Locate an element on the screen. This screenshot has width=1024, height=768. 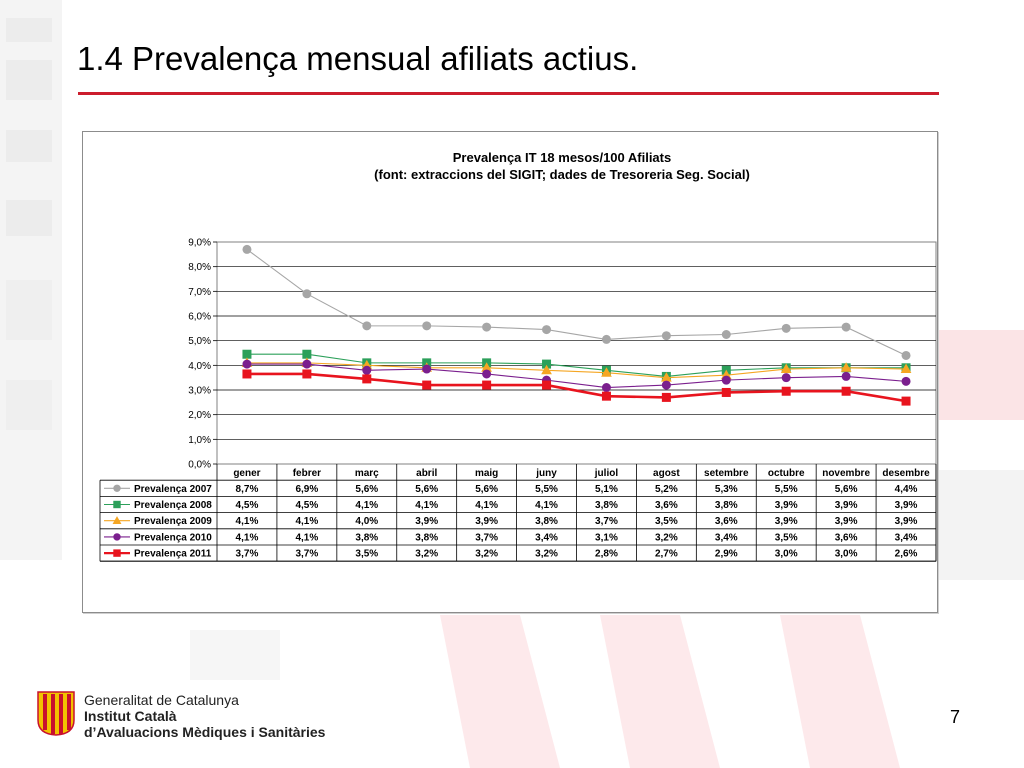
x-category-label: novembre is located at coordinates (846, 473).